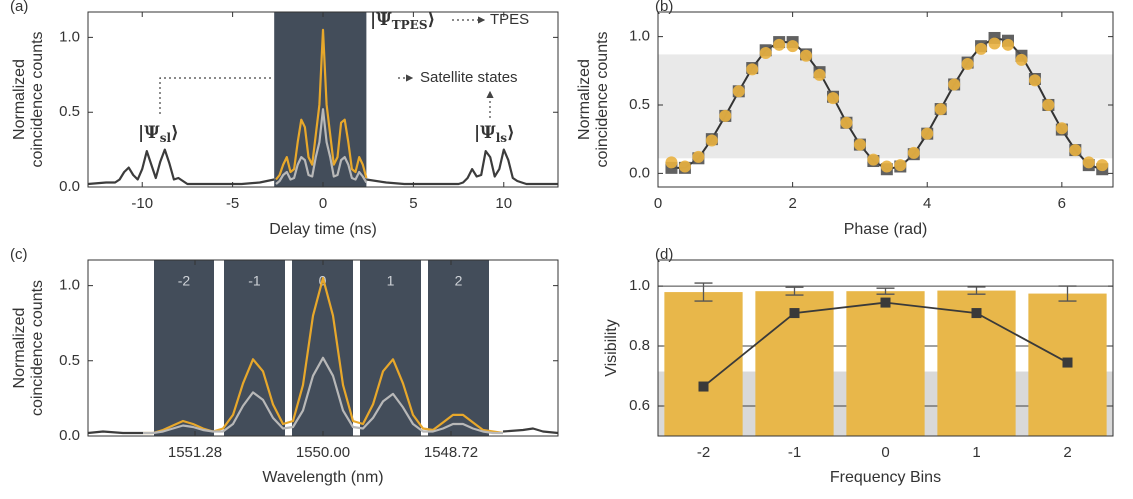 This screenshot has width=1133, height=499. Describe the element at coordinates (794, 452) in the screenshot. I see `x-tick-label: -1` at that location.